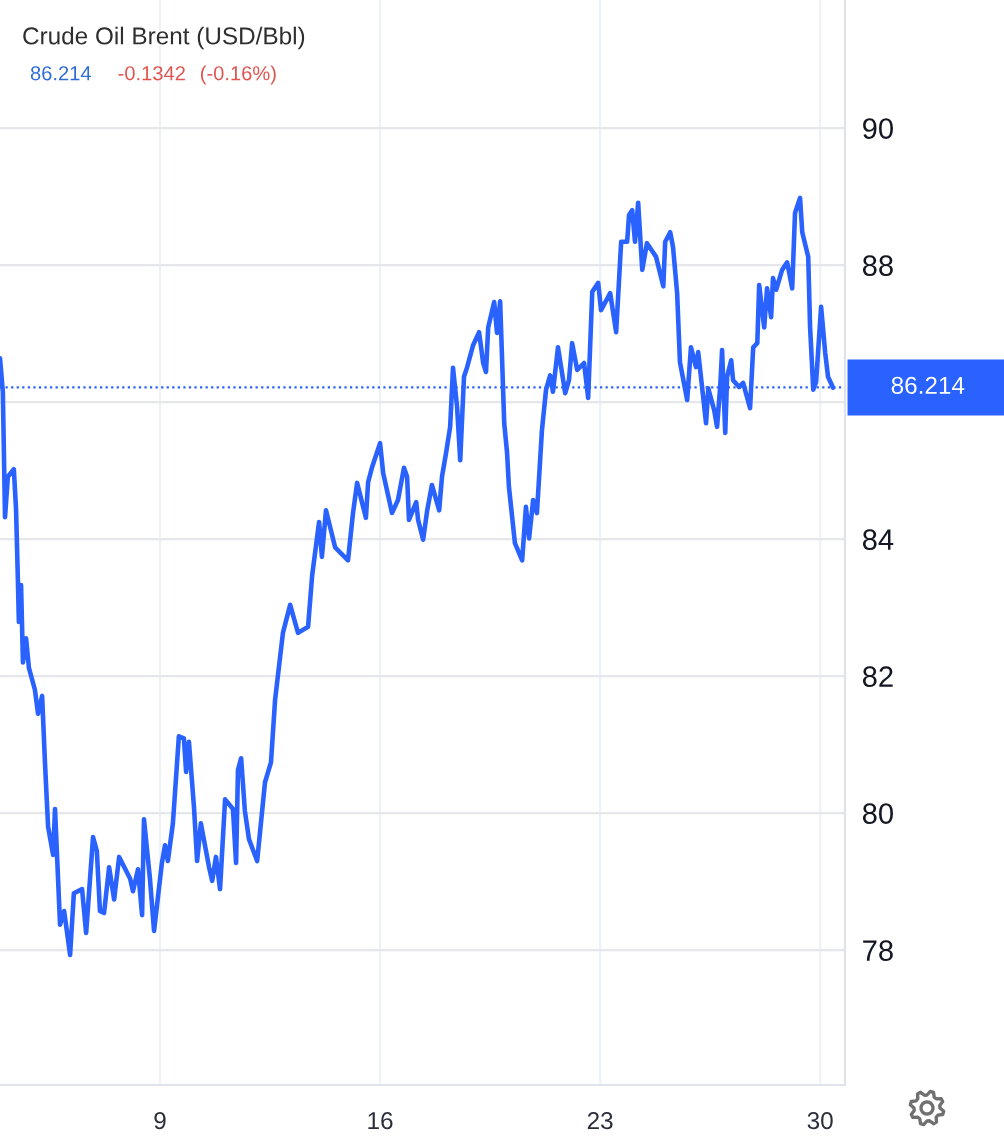 Image resolution: width=1004 pixels, height=1148 pixels. I want to click on text: Crude Oil Brent (USD/Bbl), so click(164, 38).